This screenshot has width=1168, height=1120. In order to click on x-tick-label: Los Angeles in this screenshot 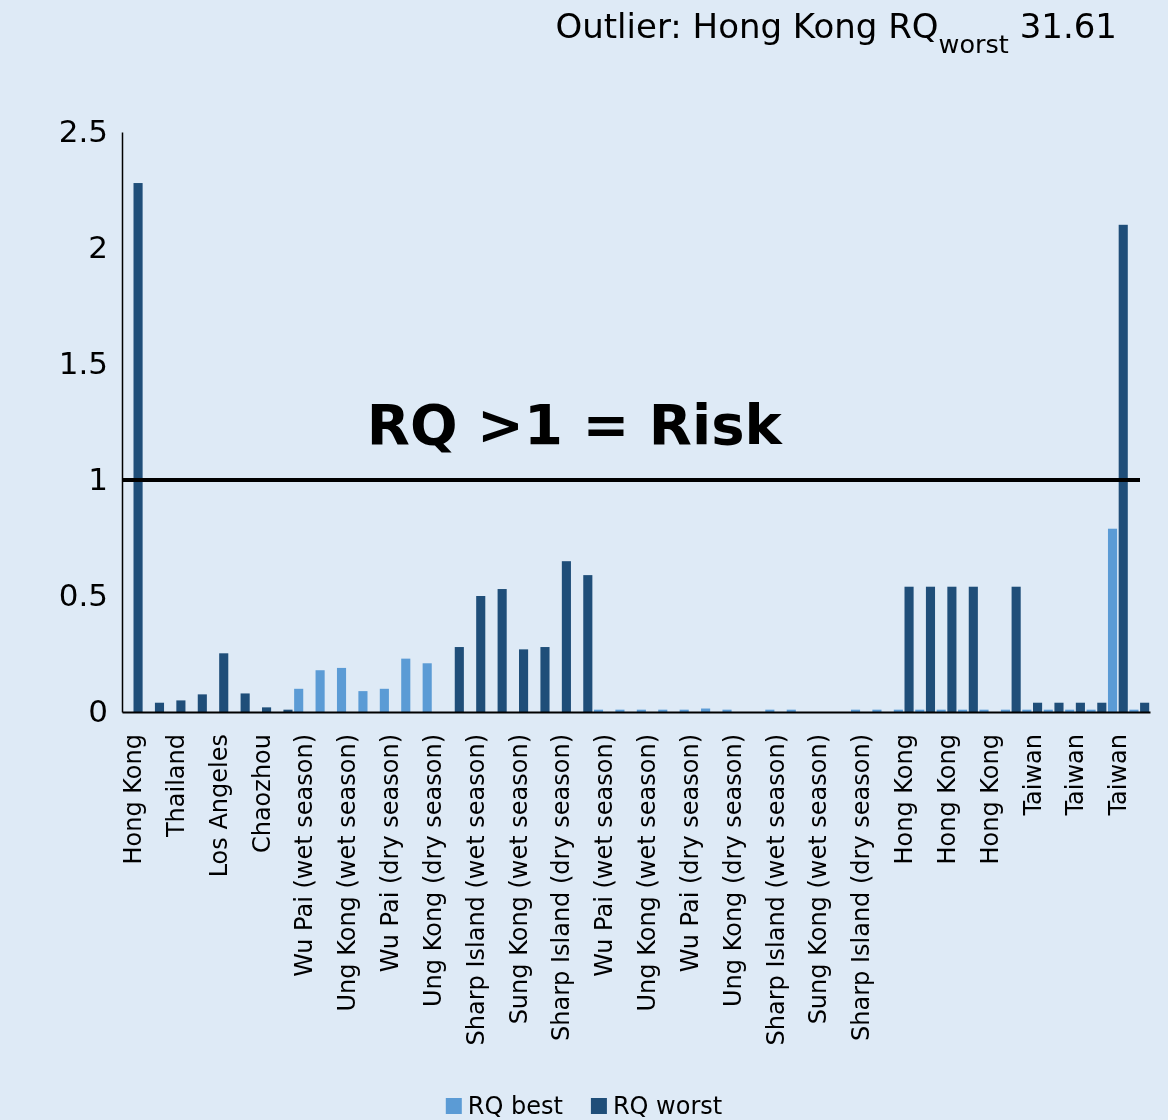, I will do `click(218, 806)`.